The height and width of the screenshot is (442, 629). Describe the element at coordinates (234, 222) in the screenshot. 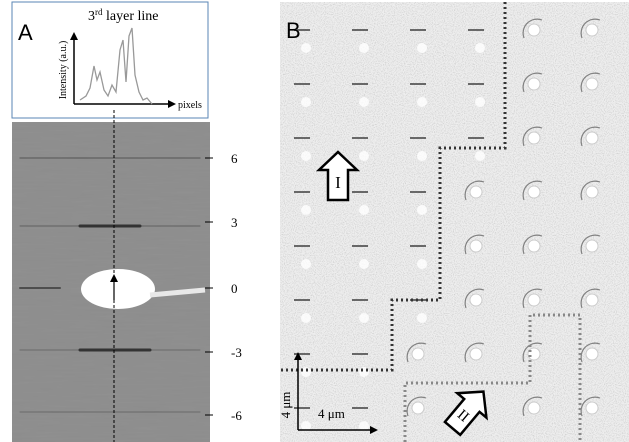

I see `tick-label: 3` at that location.